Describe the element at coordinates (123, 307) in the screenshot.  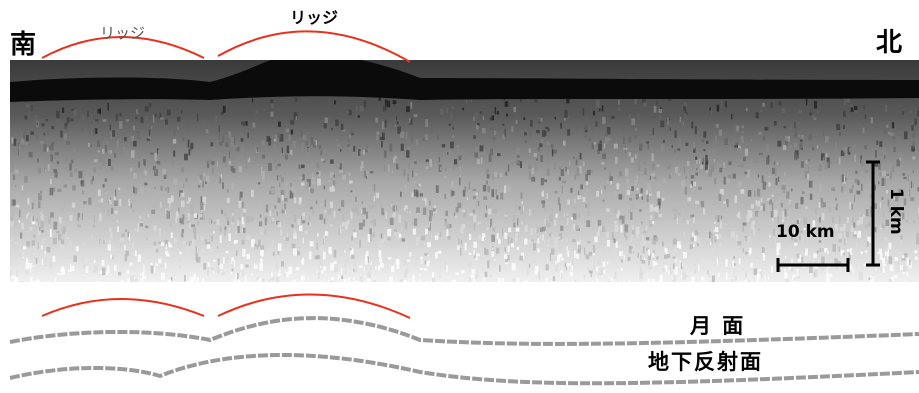
I see `ridge-profile-lower-left` at that location.